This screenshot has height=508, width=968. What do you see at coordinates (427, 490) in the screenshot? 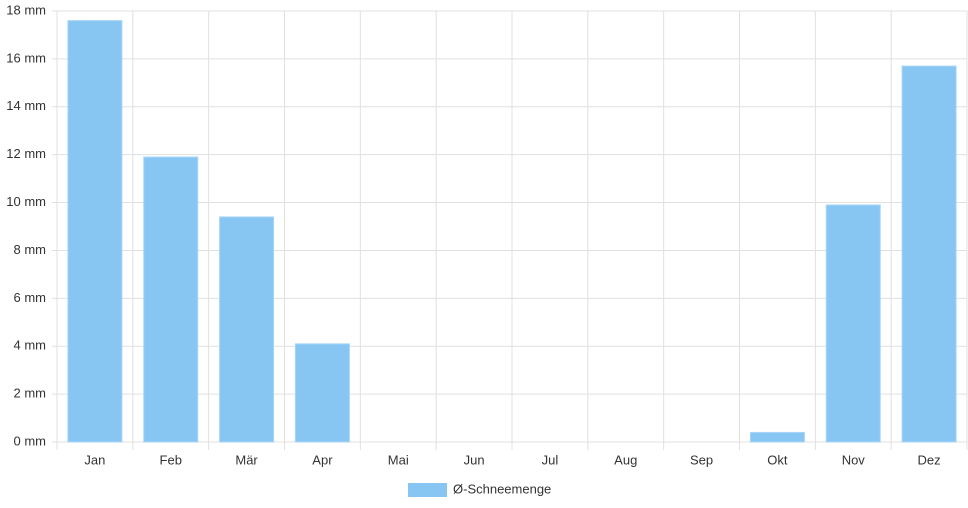
I see `legend-swatch` at bounding box center [427, 490].